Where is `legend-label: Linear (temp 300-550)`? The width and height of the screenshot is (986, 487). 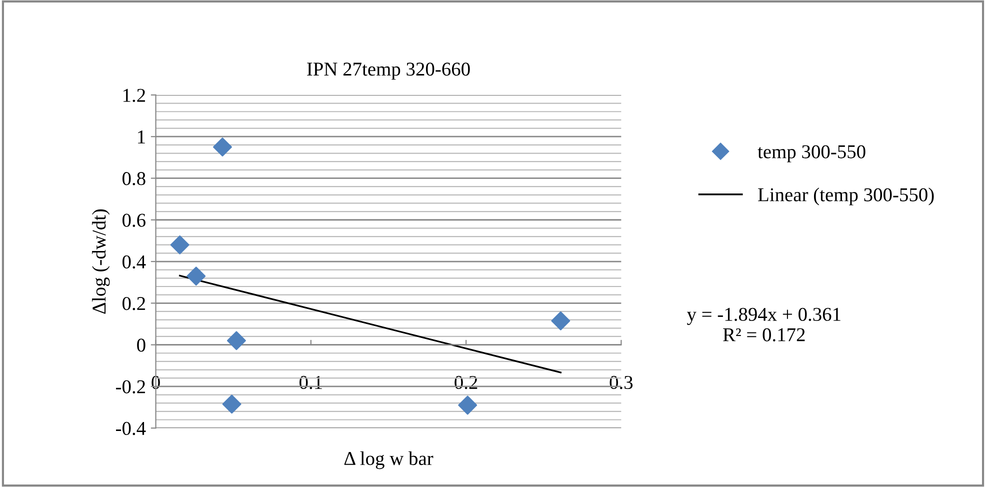 legend-label: Linear (temp 300-550) is located at coordinates (846, 197).